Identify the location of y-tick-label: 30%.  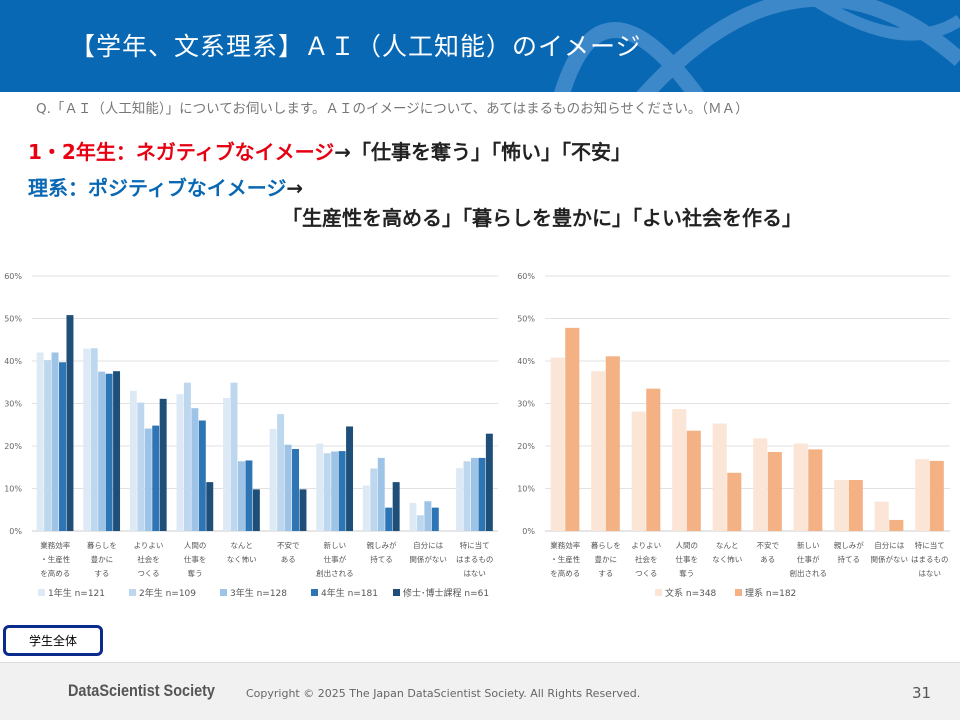
(13, 404).